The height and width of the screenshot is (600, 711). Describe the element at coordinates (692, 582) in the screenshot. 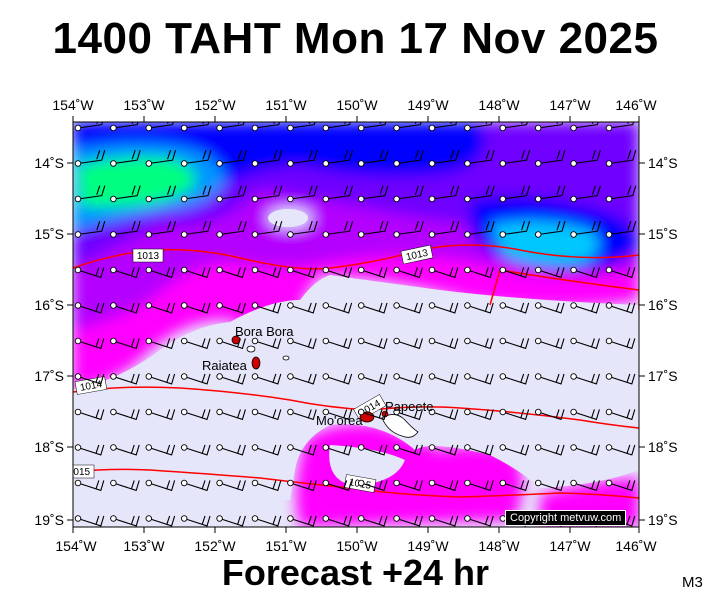

I see `model-label: M3` at that location.